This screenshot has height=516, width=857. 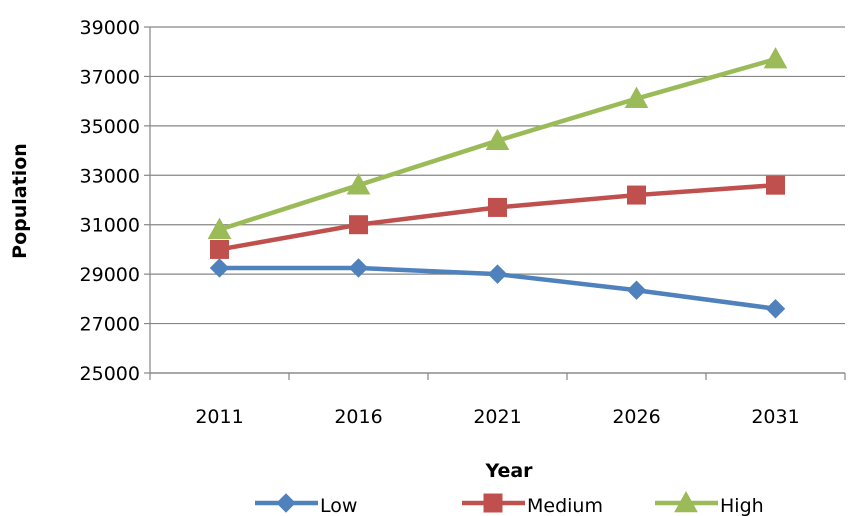 I want to click on y-tick-label: 37000, so click(x=110, y=77).